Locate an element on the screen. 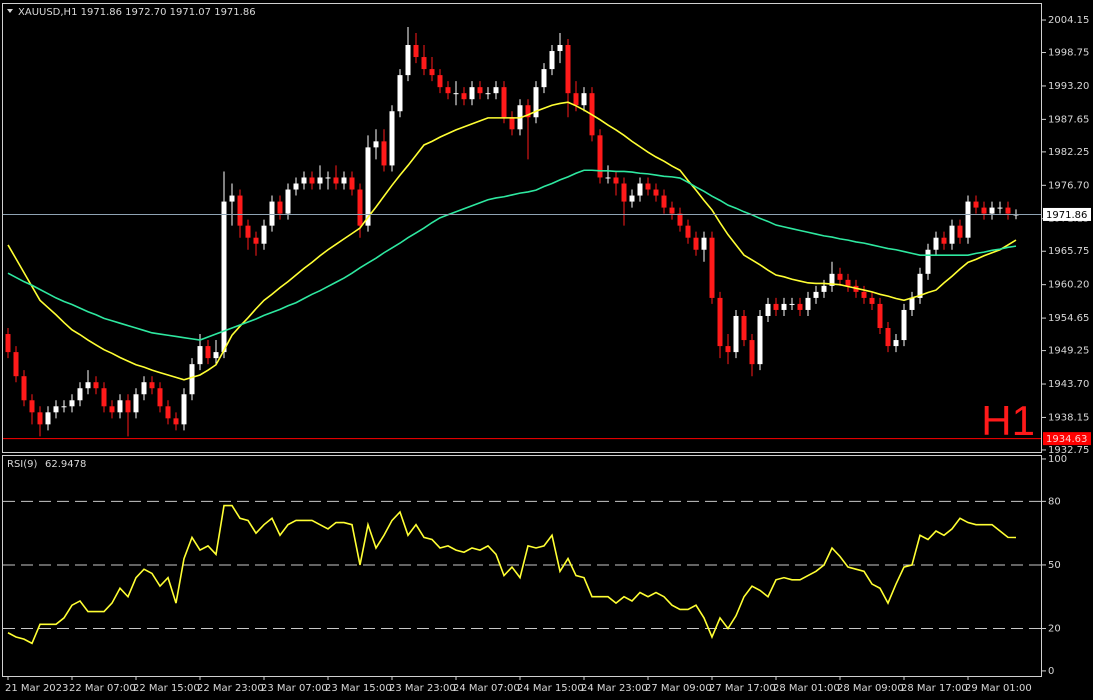 The height and width of the screenshot is (700, 1093). x-tick-label: 22 Mar 23:00 is located at coordinates (230, 688).